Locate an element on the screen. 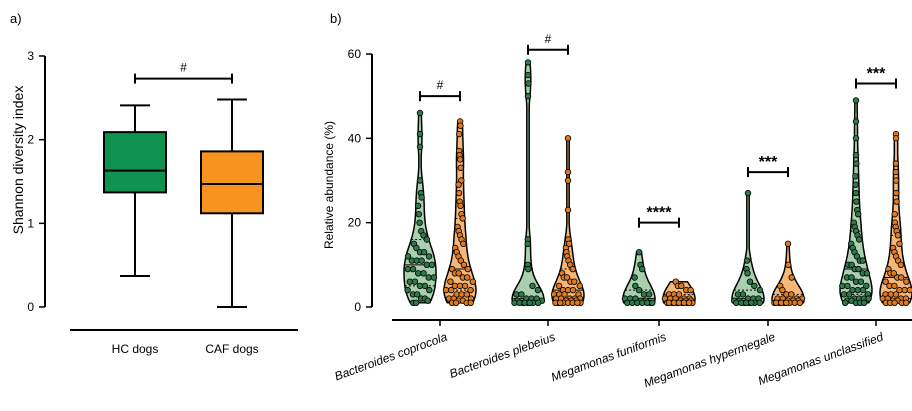  panel-b-y-axis-title: Relative abundance (%) is located at coordinates (329, 185).